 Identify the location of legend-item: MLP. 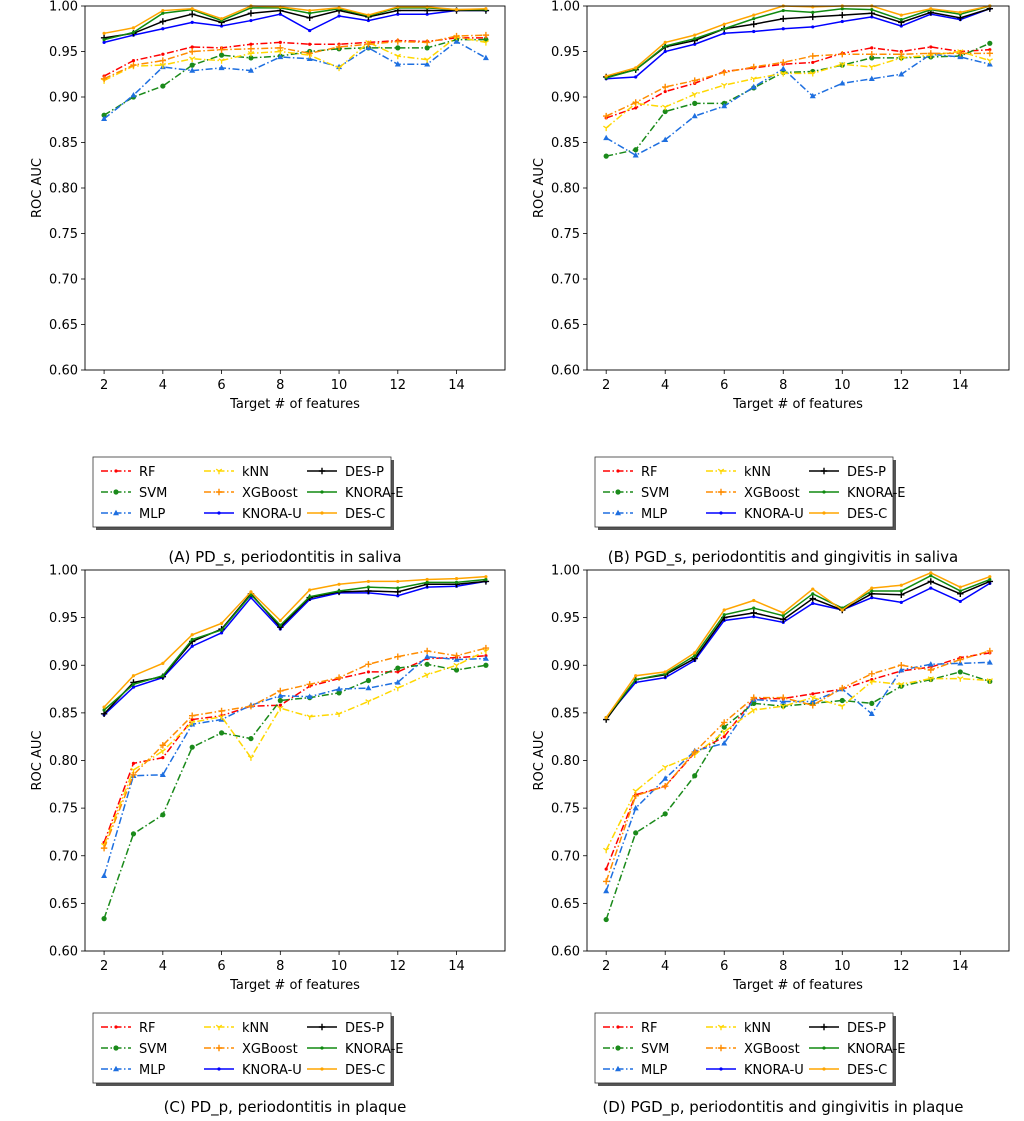
(133, 514).